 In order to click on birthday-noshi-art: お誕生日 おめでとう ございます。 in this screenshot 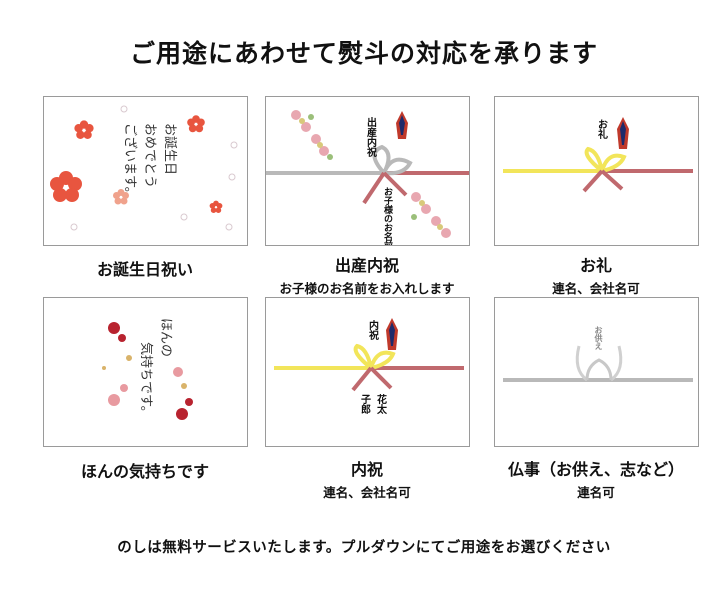, I will do `click(144, 168)`.